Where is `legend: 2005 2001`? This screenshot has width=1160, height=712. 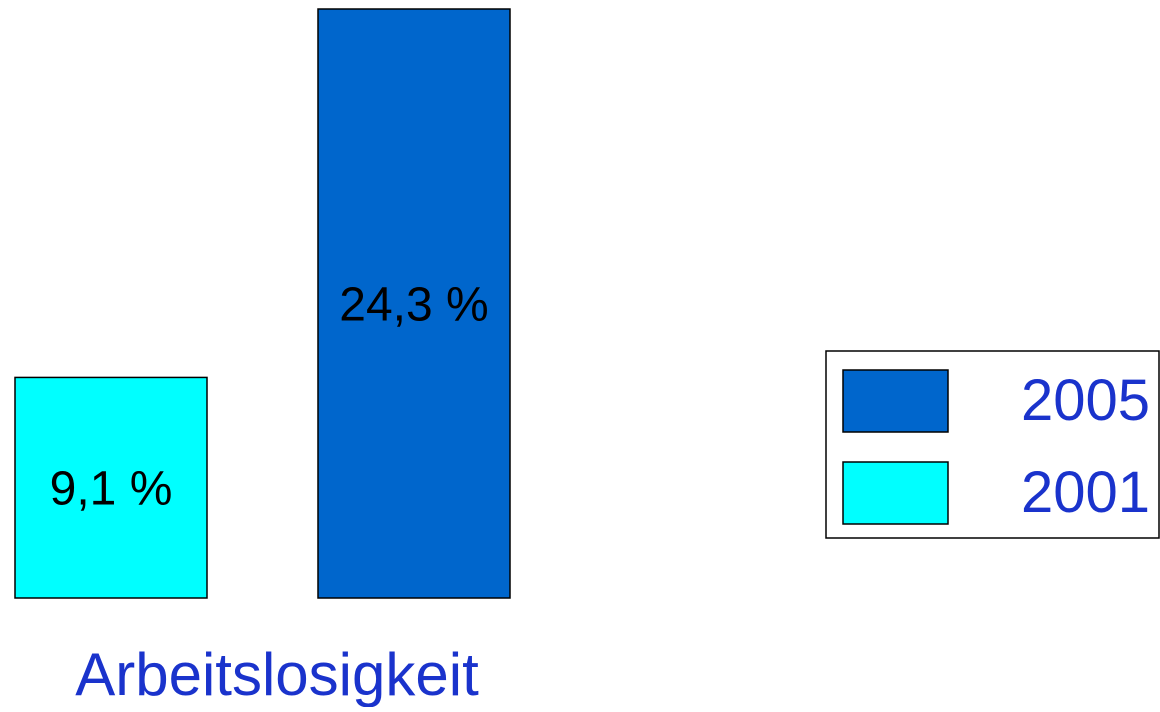 legend: 2005 2001 is located at coordinates (992, 444).